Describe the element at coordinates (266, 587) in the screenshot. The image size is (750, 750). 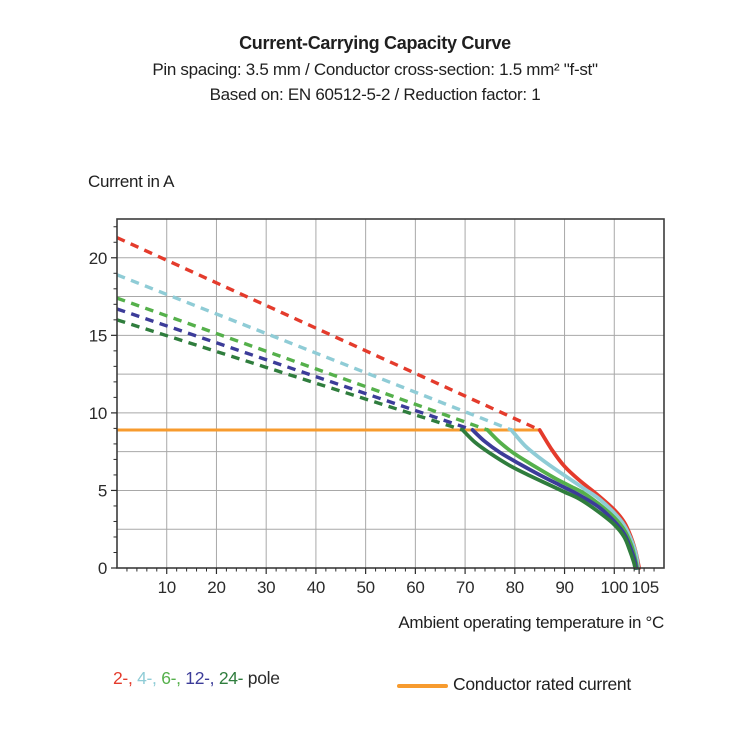
I see `x-tick-label: 30` at that location.